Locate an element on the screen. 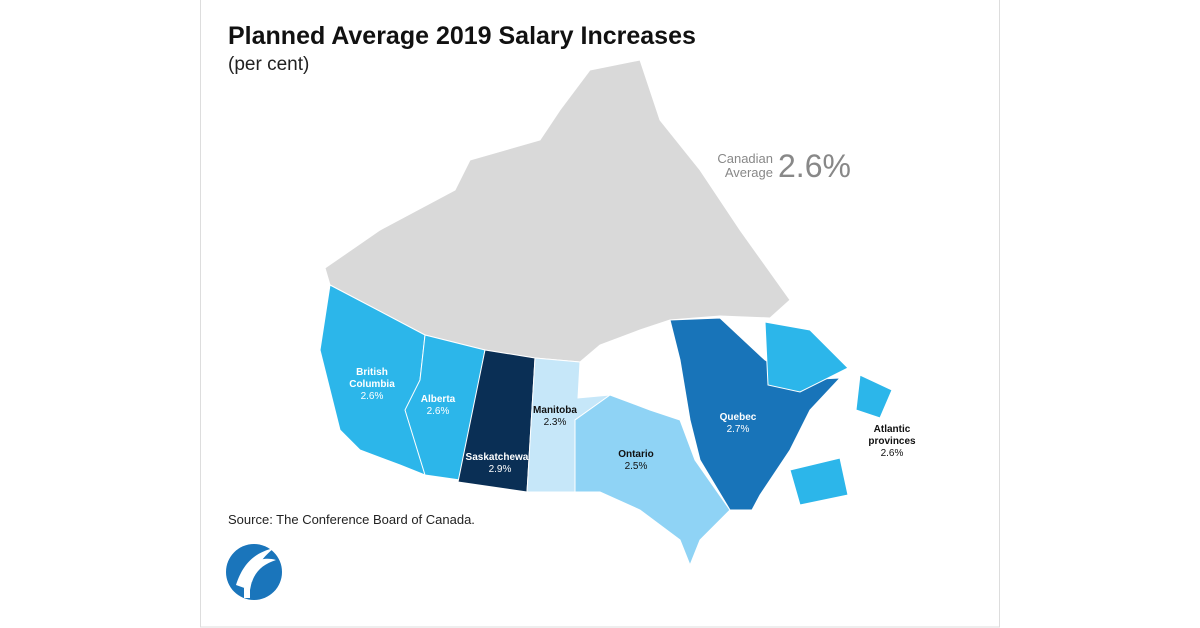 The height and width of the screenshot is (628, 1200). region-name: Alberta is located at coordinates (438, 399).